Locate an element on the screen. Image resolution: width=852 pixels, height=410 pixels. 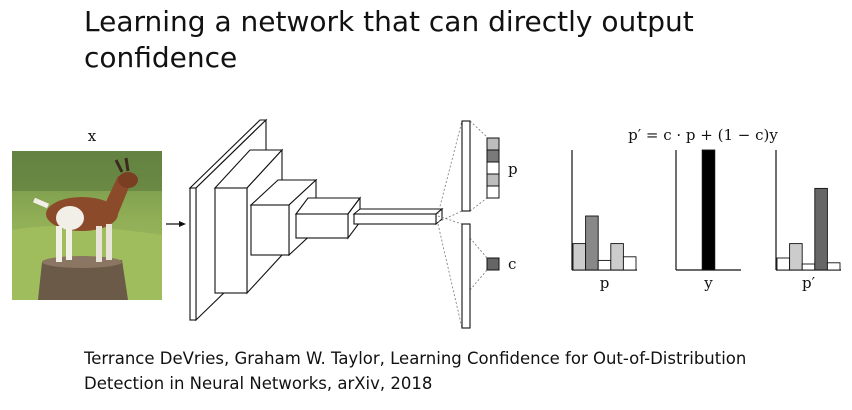
prediction-vector is located at coordinates (493, 168).